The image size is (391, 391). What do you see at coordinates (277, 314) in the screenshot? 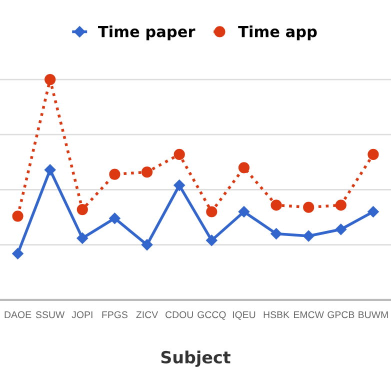
I see `x-tick-label: HSBK` at bounding box center [277, 314].